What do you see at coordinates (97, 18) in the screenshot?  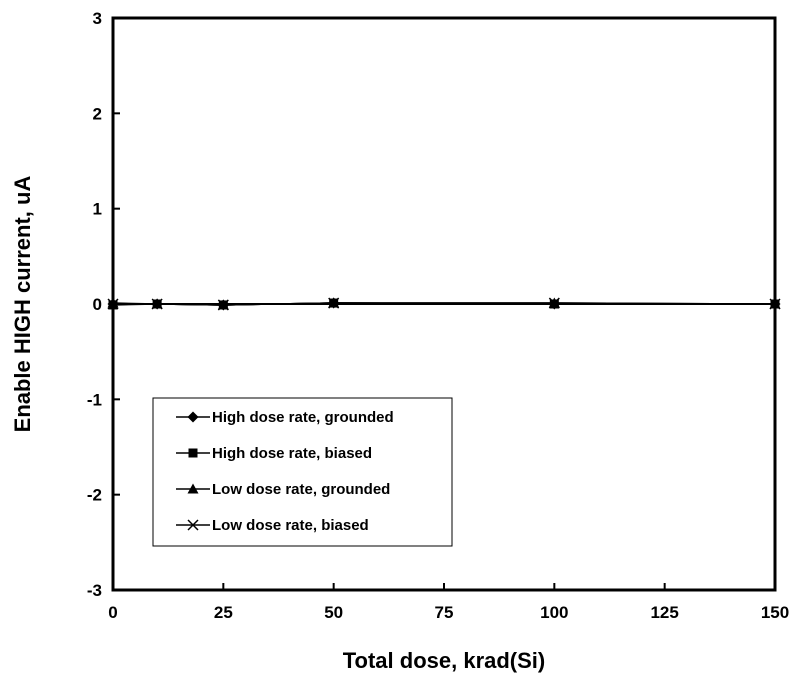 I see `y-tick-label: 3` at bounding box center [97, 18].